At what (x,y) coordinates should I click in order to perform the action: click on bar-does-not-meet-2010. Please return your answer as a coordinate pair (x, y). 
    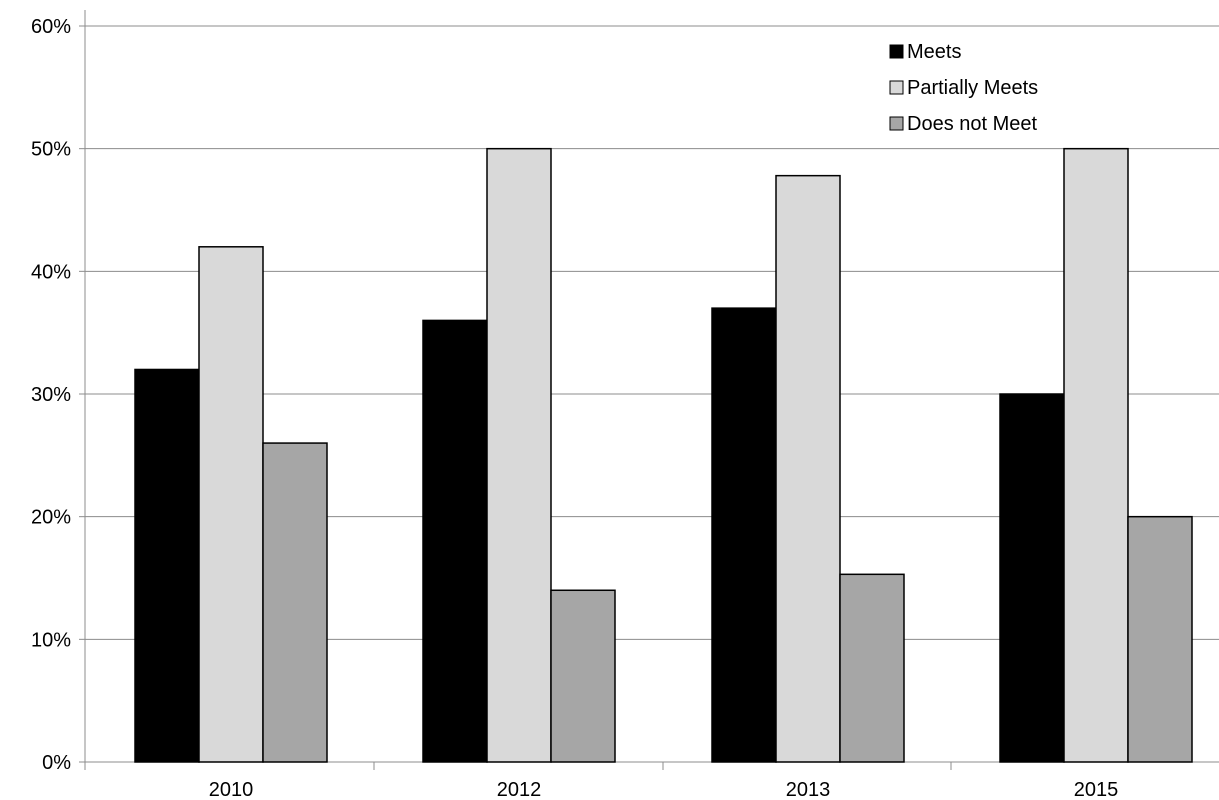
    Looking at the image, I should click on (295, 602).